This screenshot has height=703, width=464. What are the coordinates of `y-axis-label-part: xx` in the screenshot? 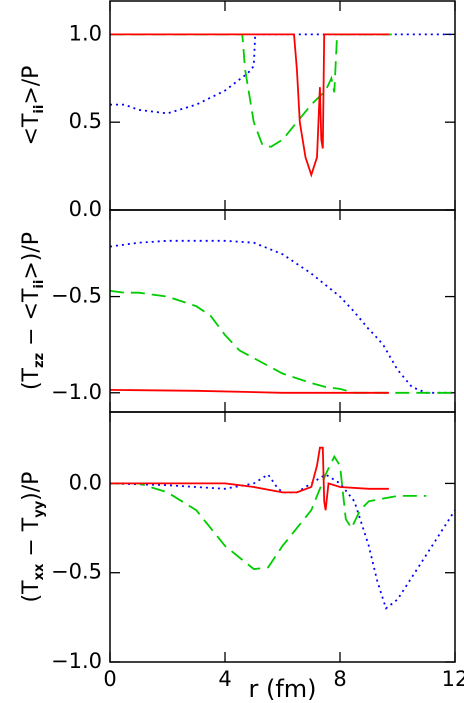 It's located at (39, 571).